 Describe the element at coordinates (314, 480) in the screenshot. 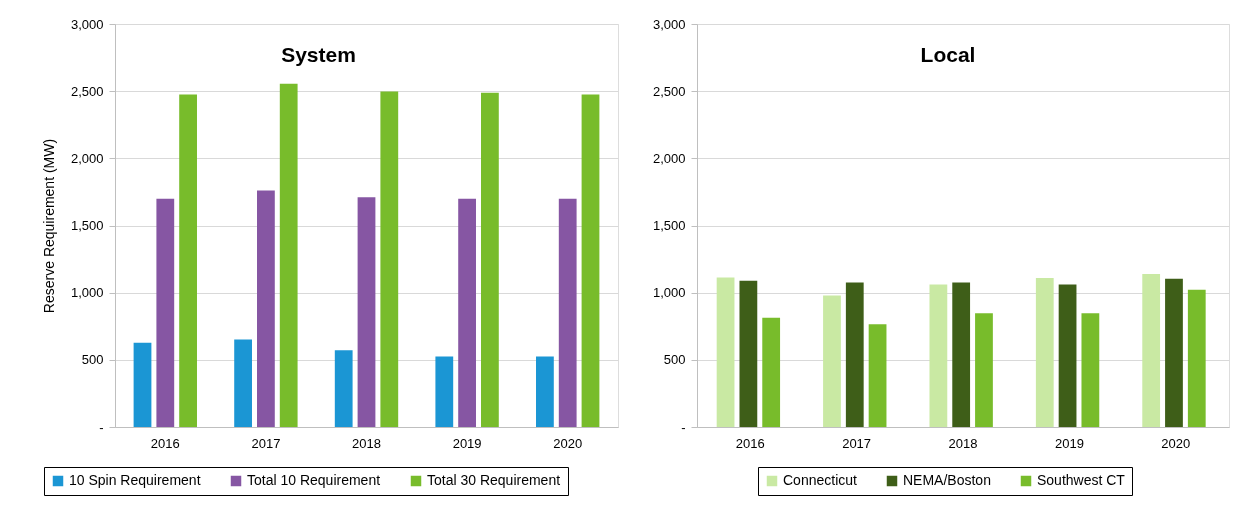

I see `legend-label: Total 10 Requirement` at that location.